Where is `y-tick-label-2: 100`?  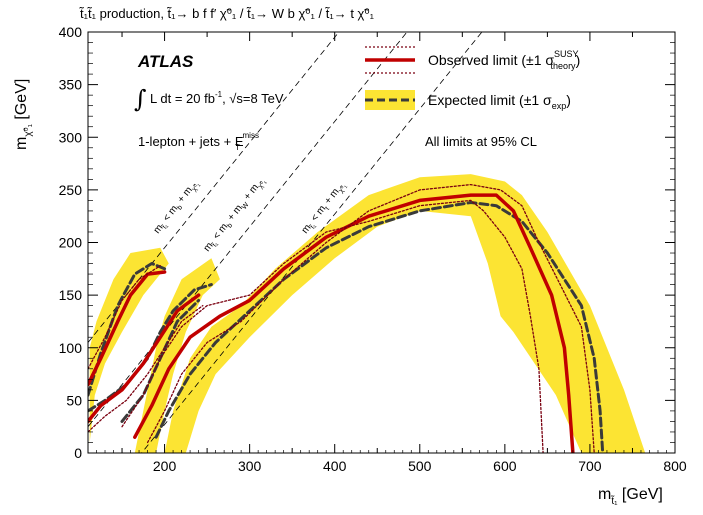 y-tick-label-2: 100 is located at coordinates (71, 348).